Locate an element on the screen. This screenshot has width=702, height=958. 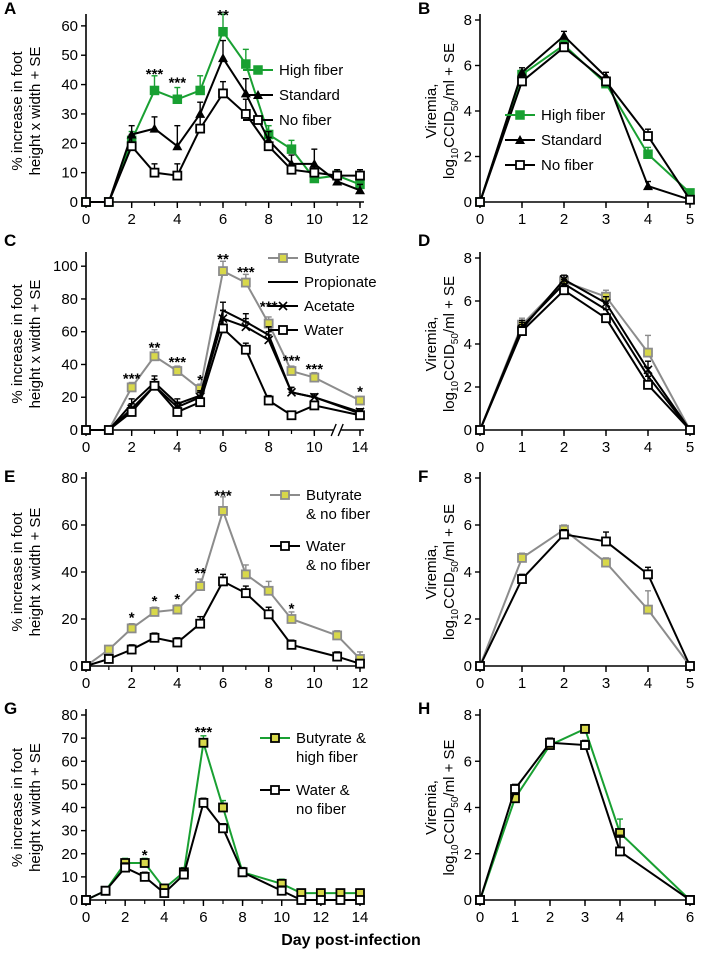
y-tick-label: 30 is located at coordinates (69, 831).